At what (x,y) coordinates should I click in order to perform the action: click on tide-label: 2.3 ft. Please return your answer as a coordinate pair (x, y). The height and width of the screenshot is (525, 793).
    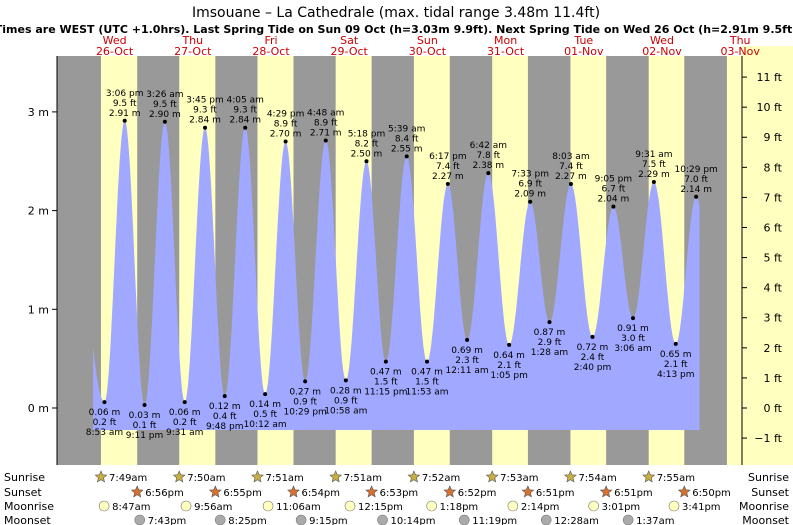
    Looking at the image, I should click on (467, 361).